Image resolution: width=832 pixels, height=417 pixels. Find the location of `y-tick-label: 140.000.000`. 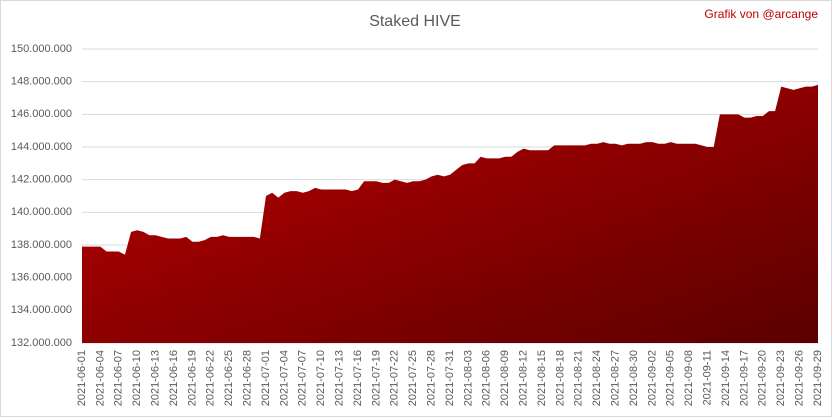

y-tick-label: 140.000.000 is located at coordinates (41, 212).